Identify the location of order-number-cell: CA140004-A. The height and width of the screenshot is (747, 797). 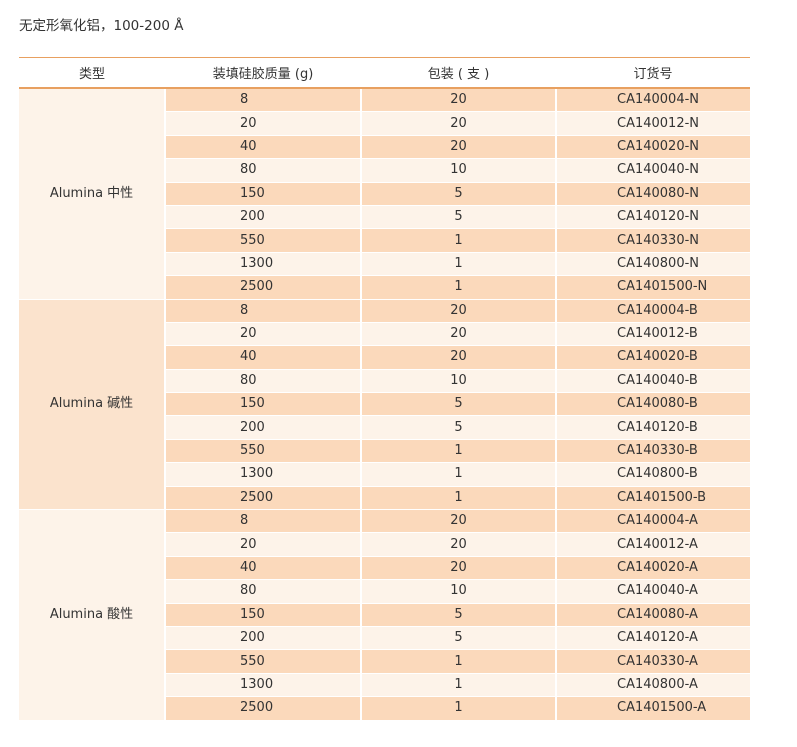
(652, 521).